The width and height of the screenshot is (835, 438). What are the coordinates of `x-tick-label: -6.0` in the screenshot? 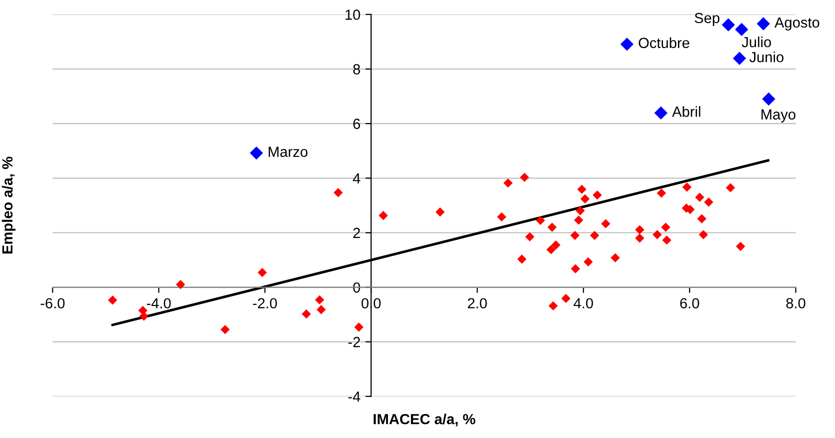 It's located at (52, 303).